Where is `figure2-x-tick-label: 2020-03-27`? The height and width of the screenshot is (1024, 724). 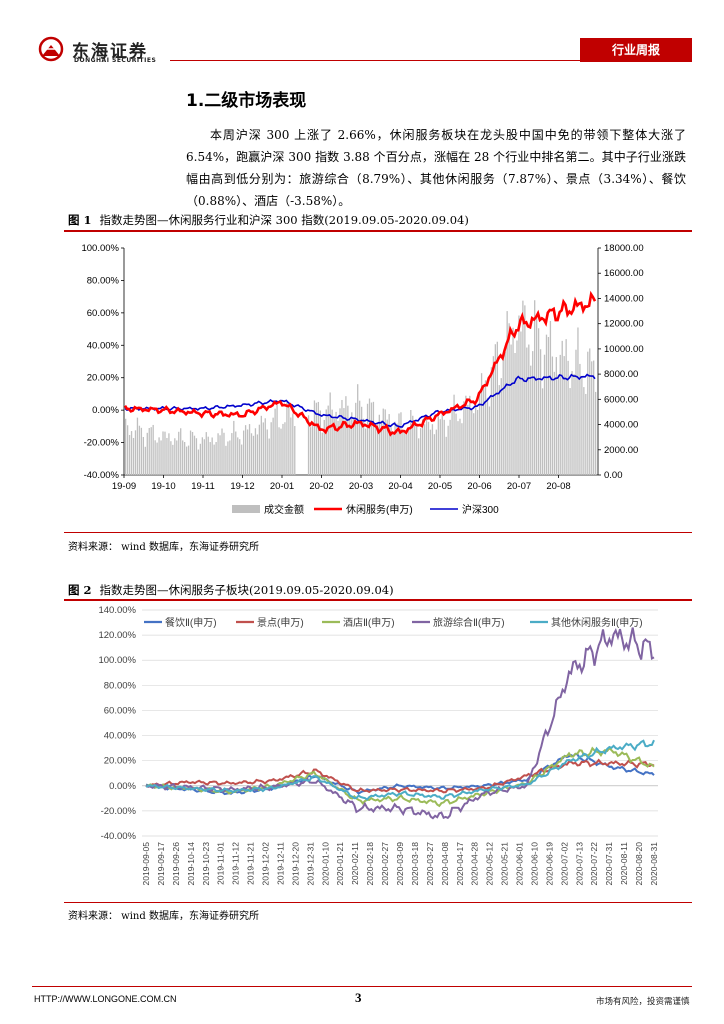 figure2-x-tick-label: 2020-03-27 is located at coordinates (430, 864).